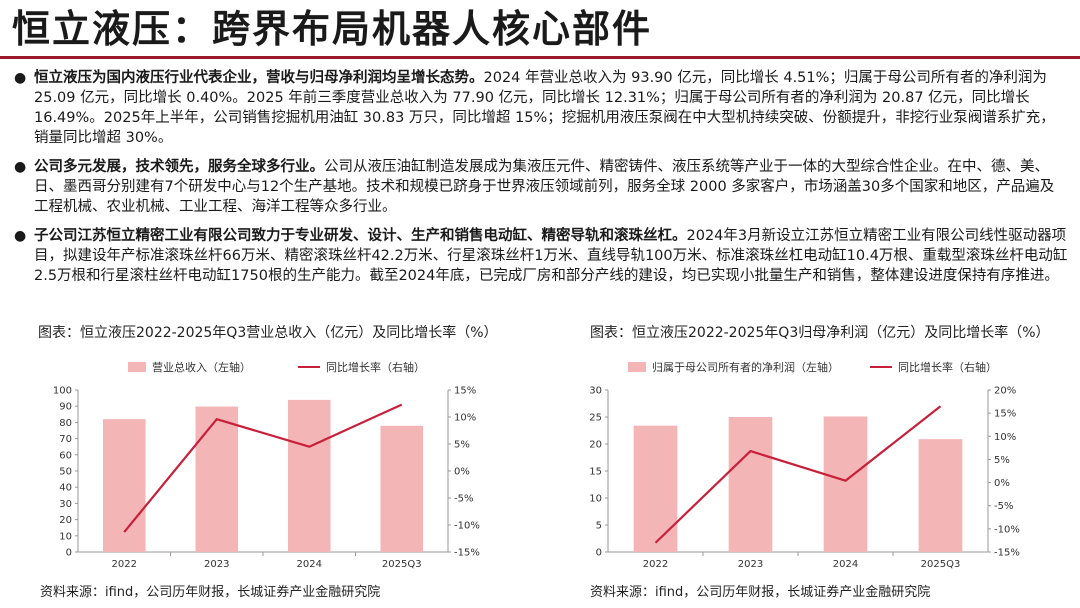 The height and width of the screenshot is (608, 1080). What do you see at coordinates (201, 367) in the screenshot?
I see `legend-bar-label: 营业总收入（左轴）` at bounding box center [201, 367].